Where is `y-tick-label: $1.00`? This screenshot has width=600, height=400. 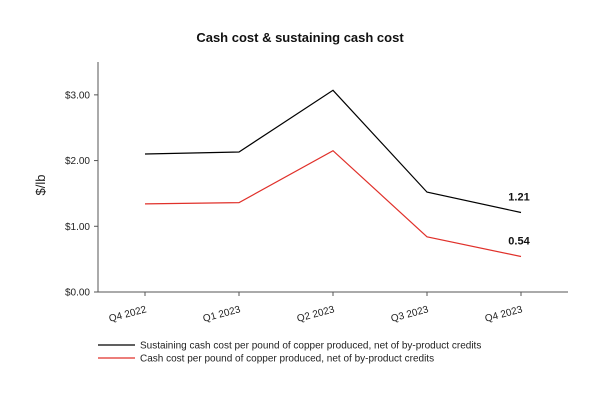 y-tick-label: $1.00 is located at coordinates (77, 227).